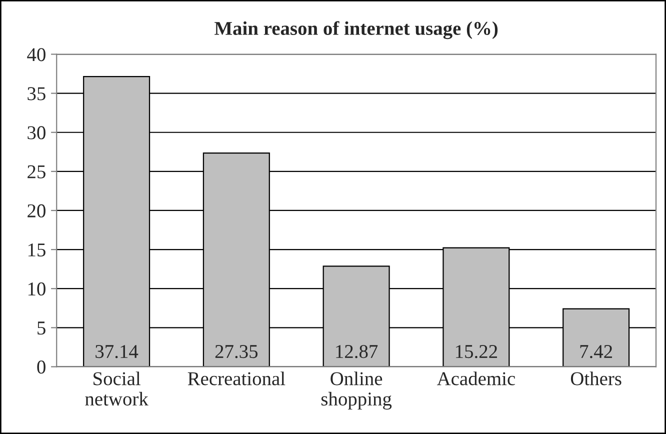  Describe the element at coordinates (356, 30) in the screenshot. I see `chart-title: Main reason of internet usage (%)` at that location.